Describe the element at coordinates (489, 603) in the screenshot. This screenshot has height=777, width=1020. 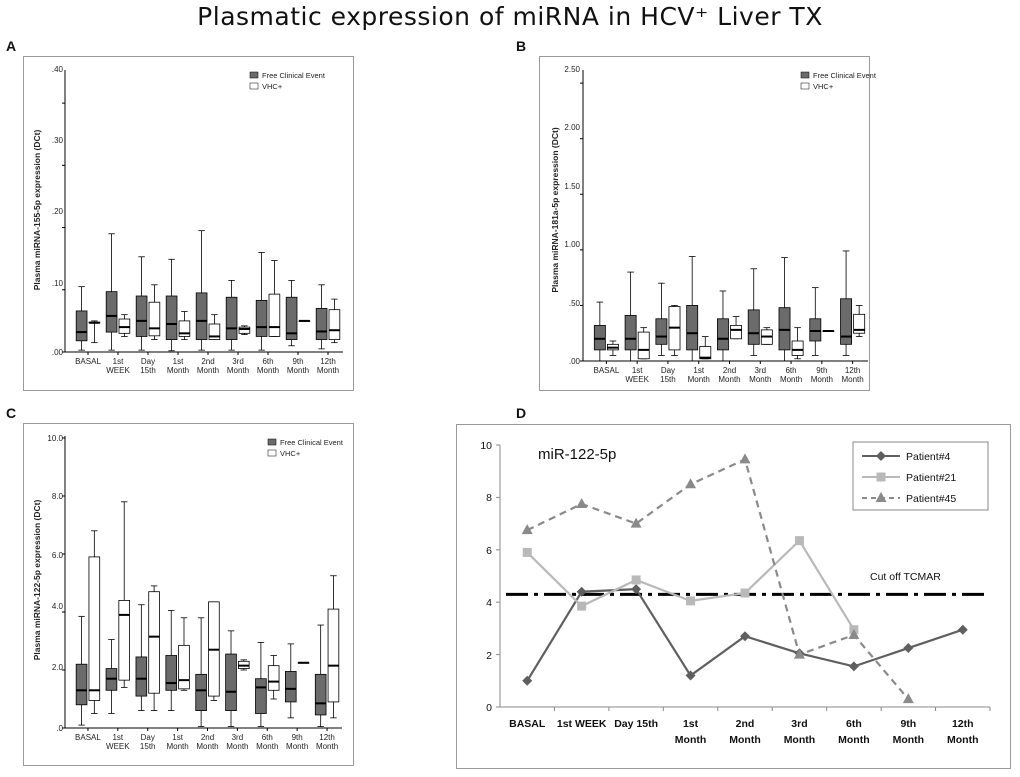
I see `d-ytick-2: 4` at that location.